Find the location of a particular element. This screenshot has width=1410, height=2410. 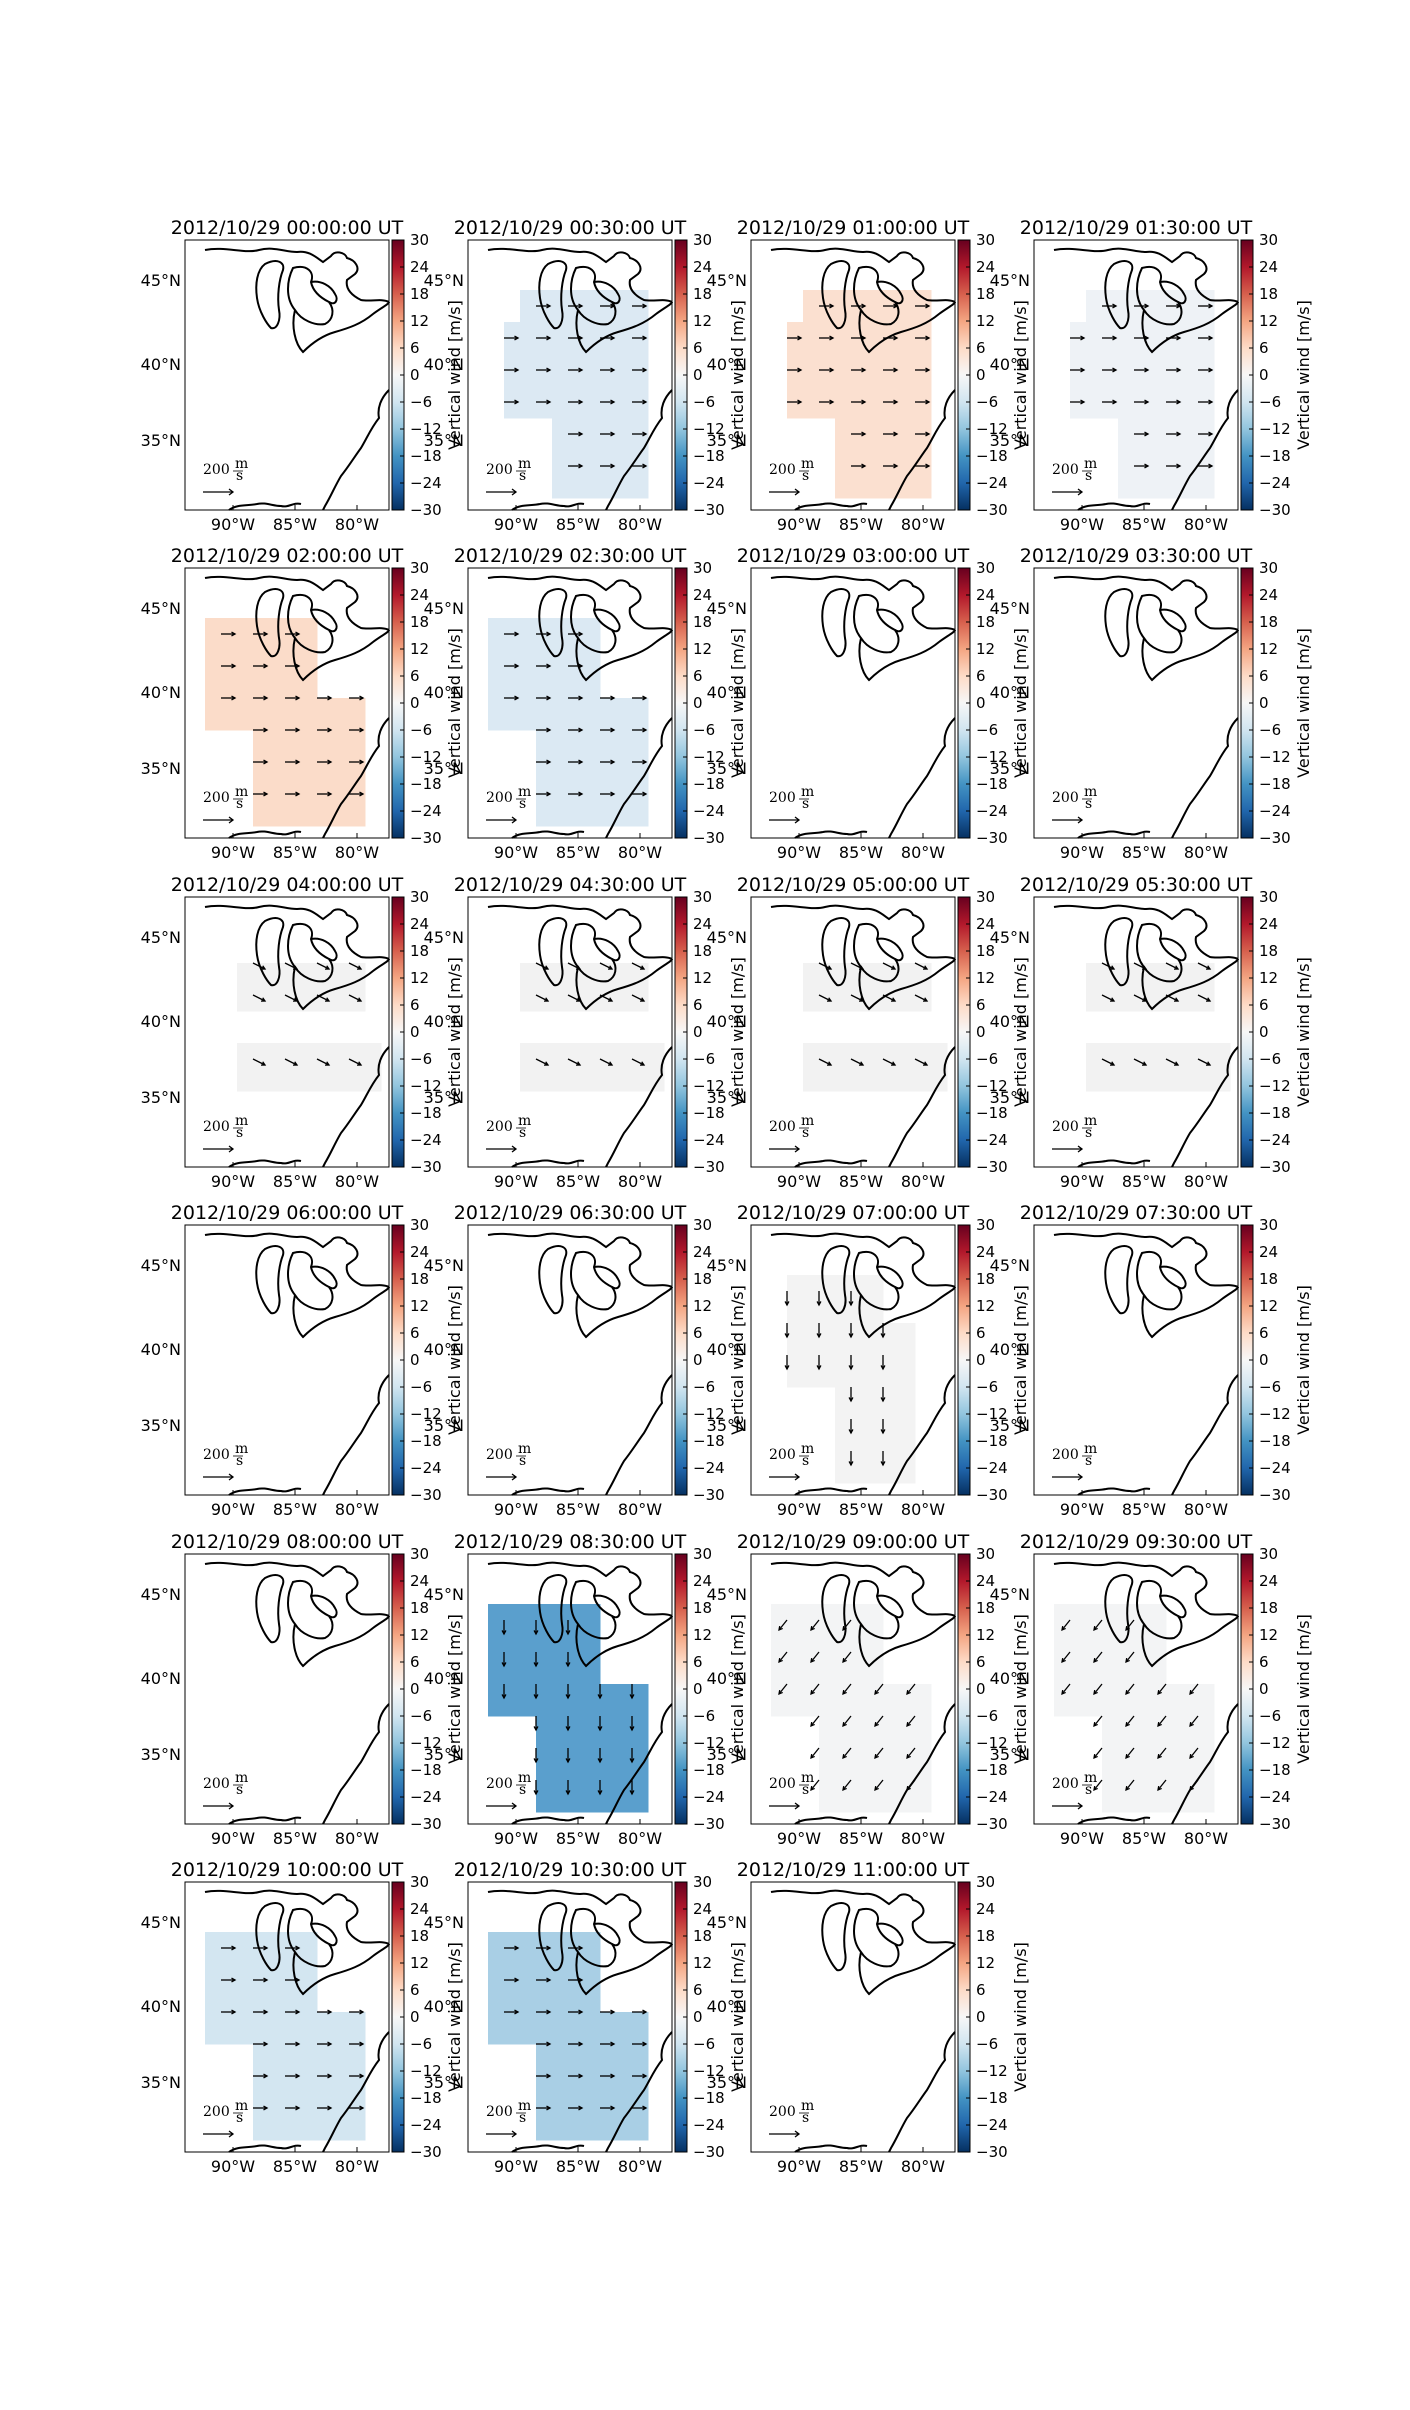

scale-key-unit-num: m is located at coordinates (1090, 1778).